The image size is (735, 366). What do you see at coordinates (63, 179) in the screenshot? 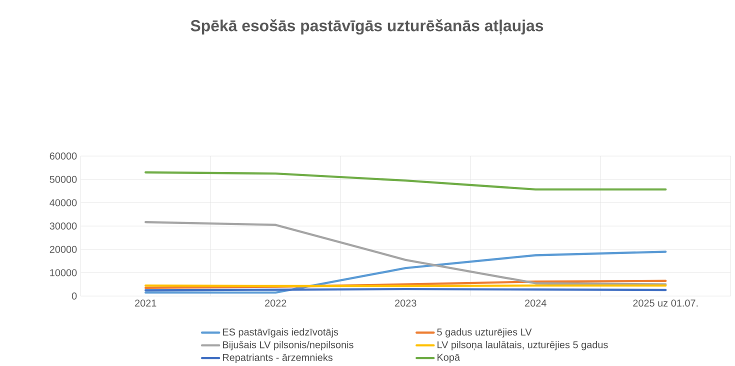
I see `y-tick-label: 50000` at bounding box center [63, 179].